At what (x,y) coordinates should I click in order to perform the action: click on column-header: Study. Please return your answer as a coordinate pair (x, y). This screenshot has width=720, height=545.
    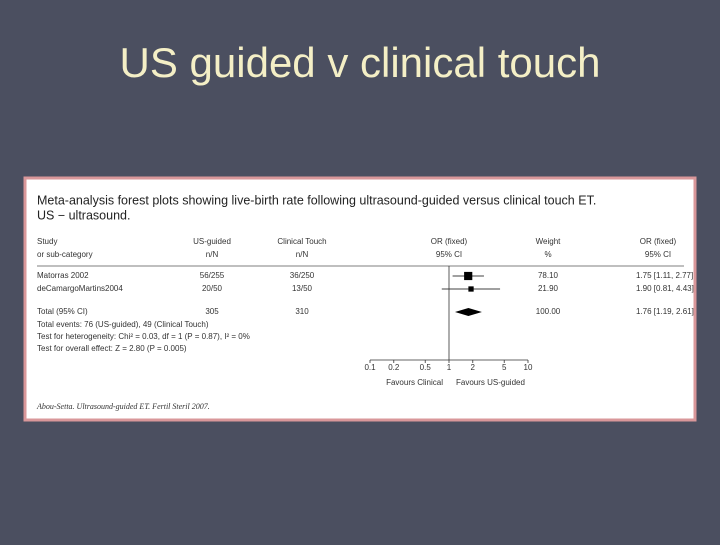
    Looking at the image, I should click on (47, 241).